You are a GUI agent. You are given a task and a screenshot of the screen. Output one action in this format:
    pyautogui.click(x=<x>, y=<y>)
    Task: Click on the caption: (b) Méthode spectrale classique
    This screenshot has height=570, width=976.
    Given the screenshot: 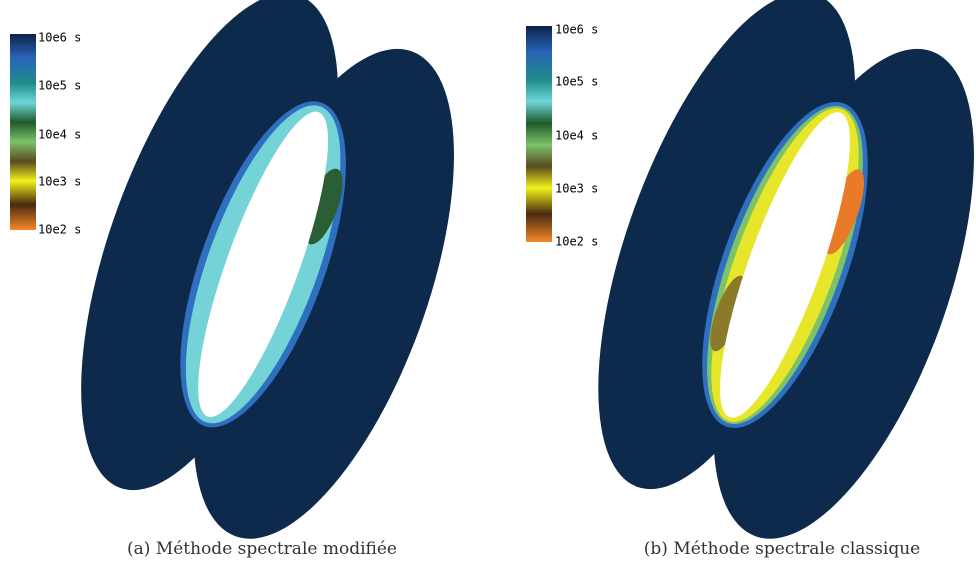 What is the action you would take?
    pyautogui.click(x=782, y=549)
    